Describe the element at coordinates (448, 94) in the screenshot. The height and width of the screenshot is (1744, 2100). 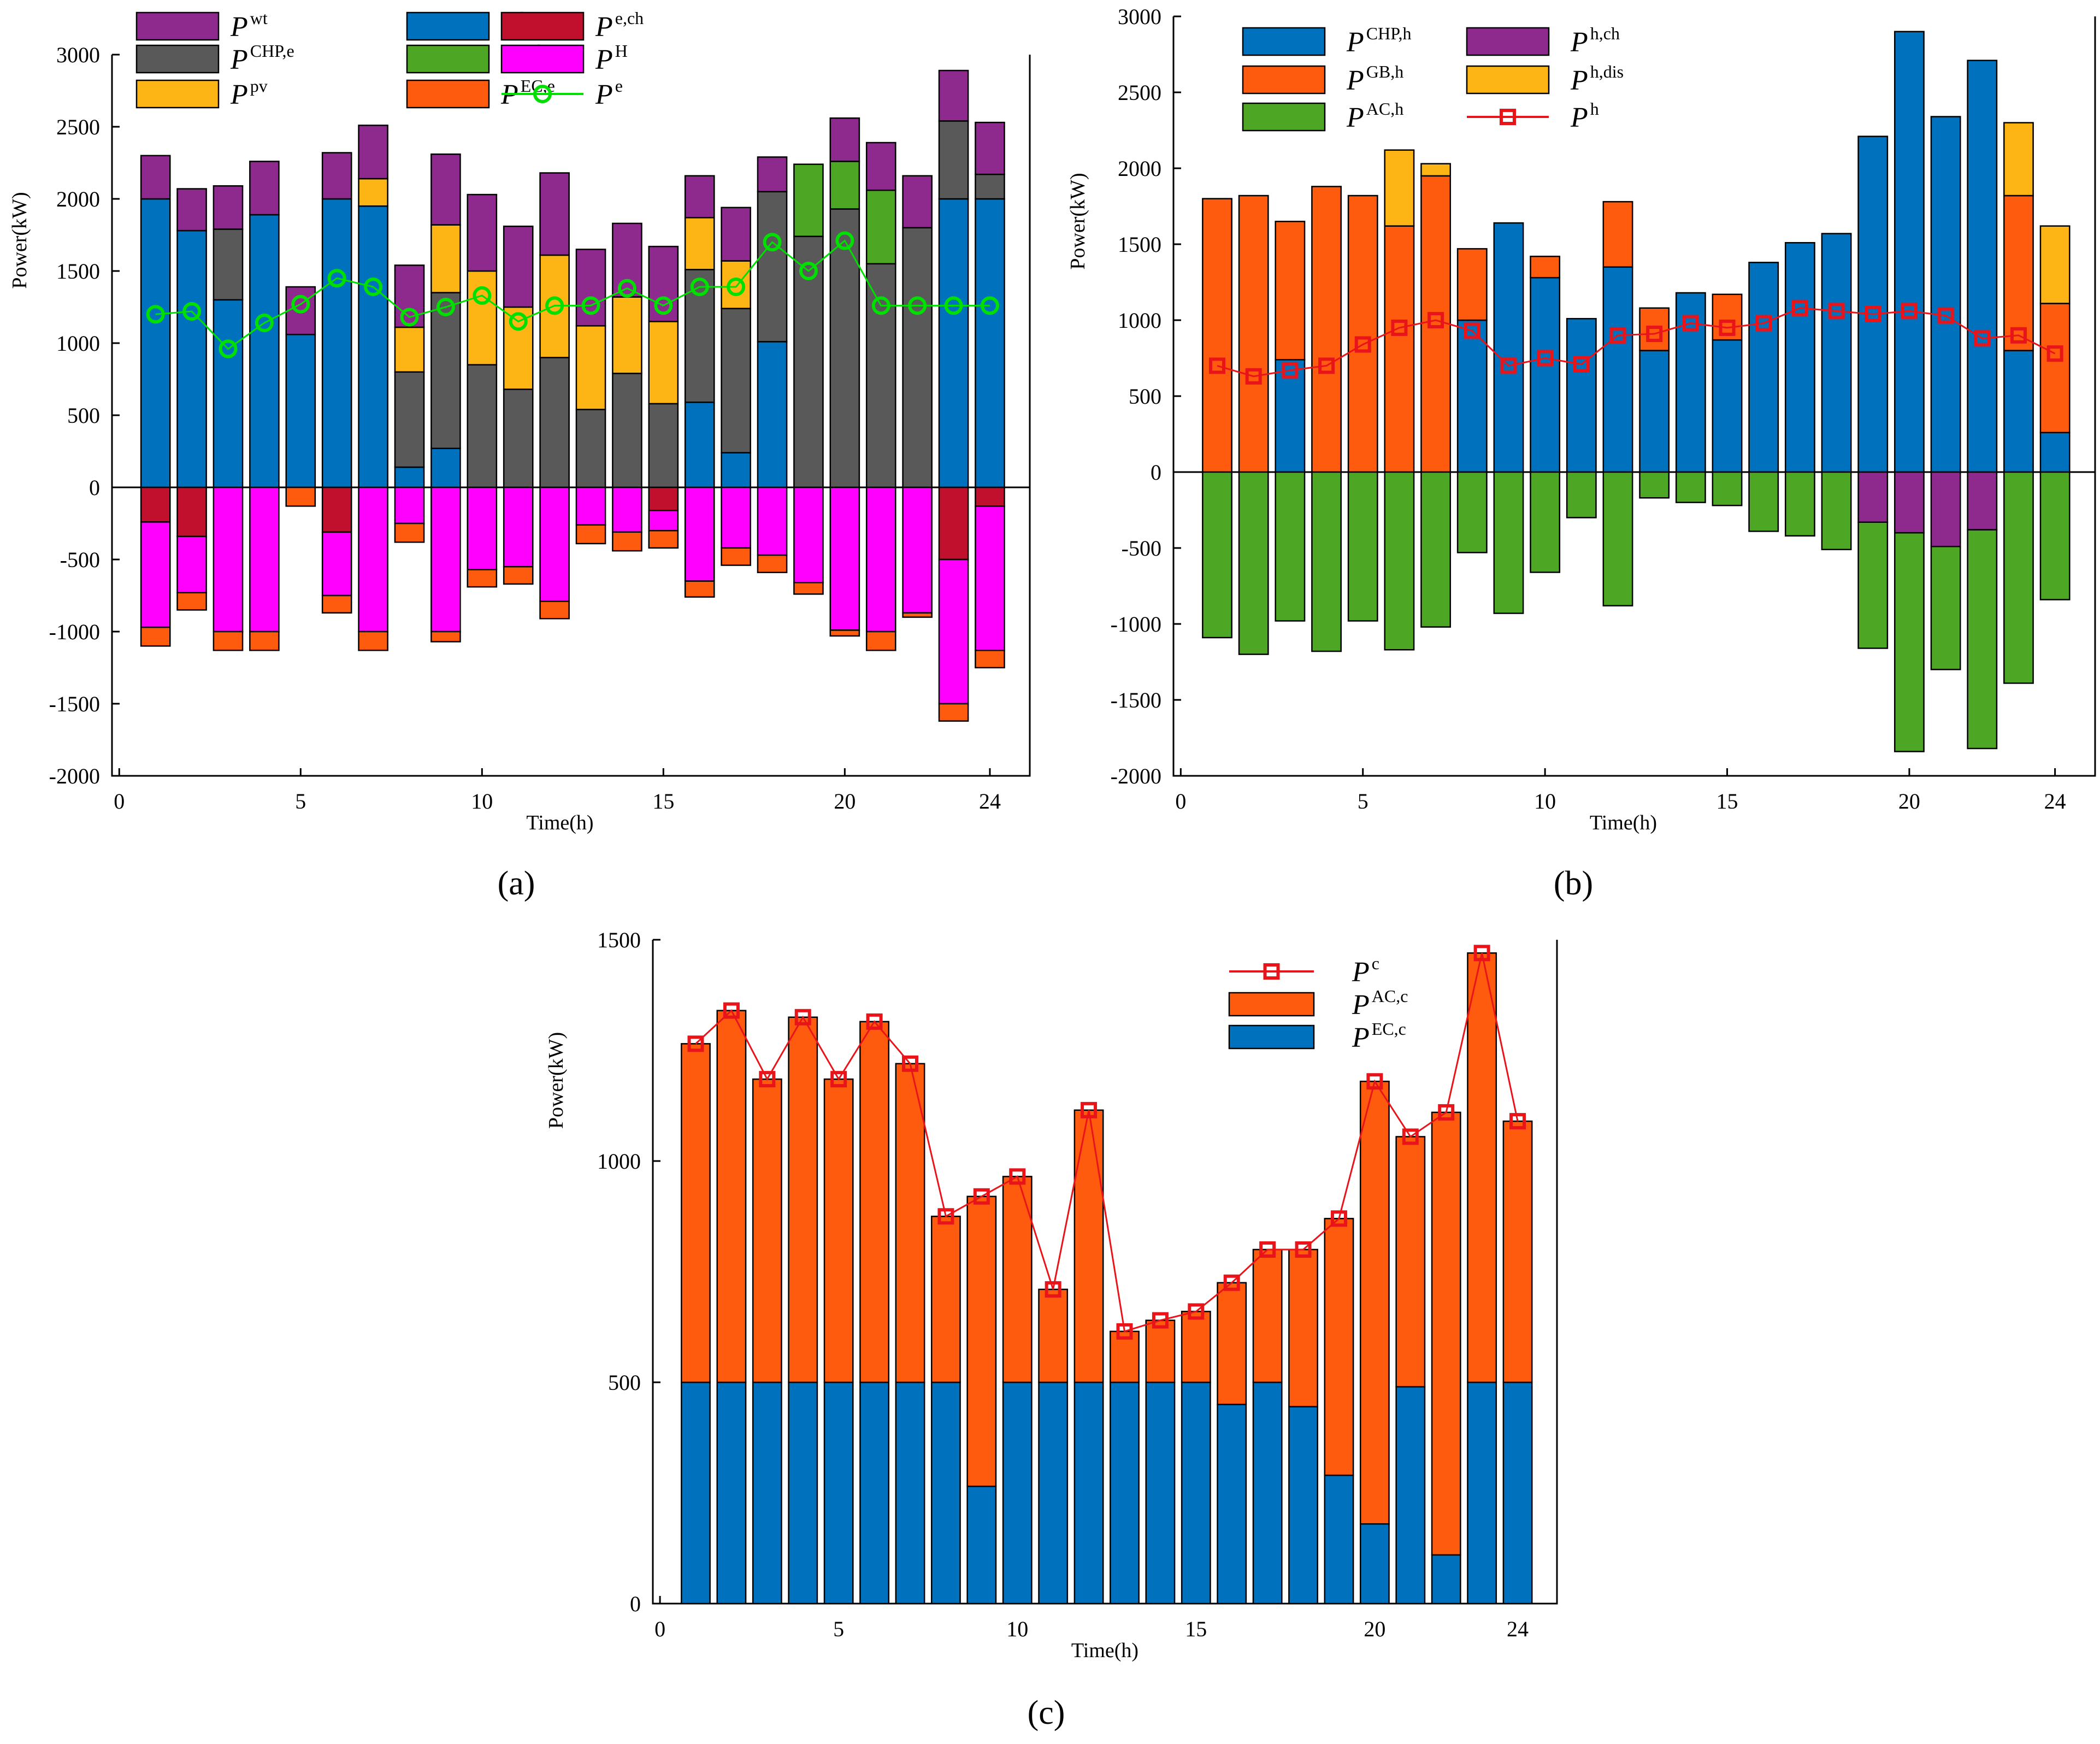
I see `legend-swatch-ec` at that location.